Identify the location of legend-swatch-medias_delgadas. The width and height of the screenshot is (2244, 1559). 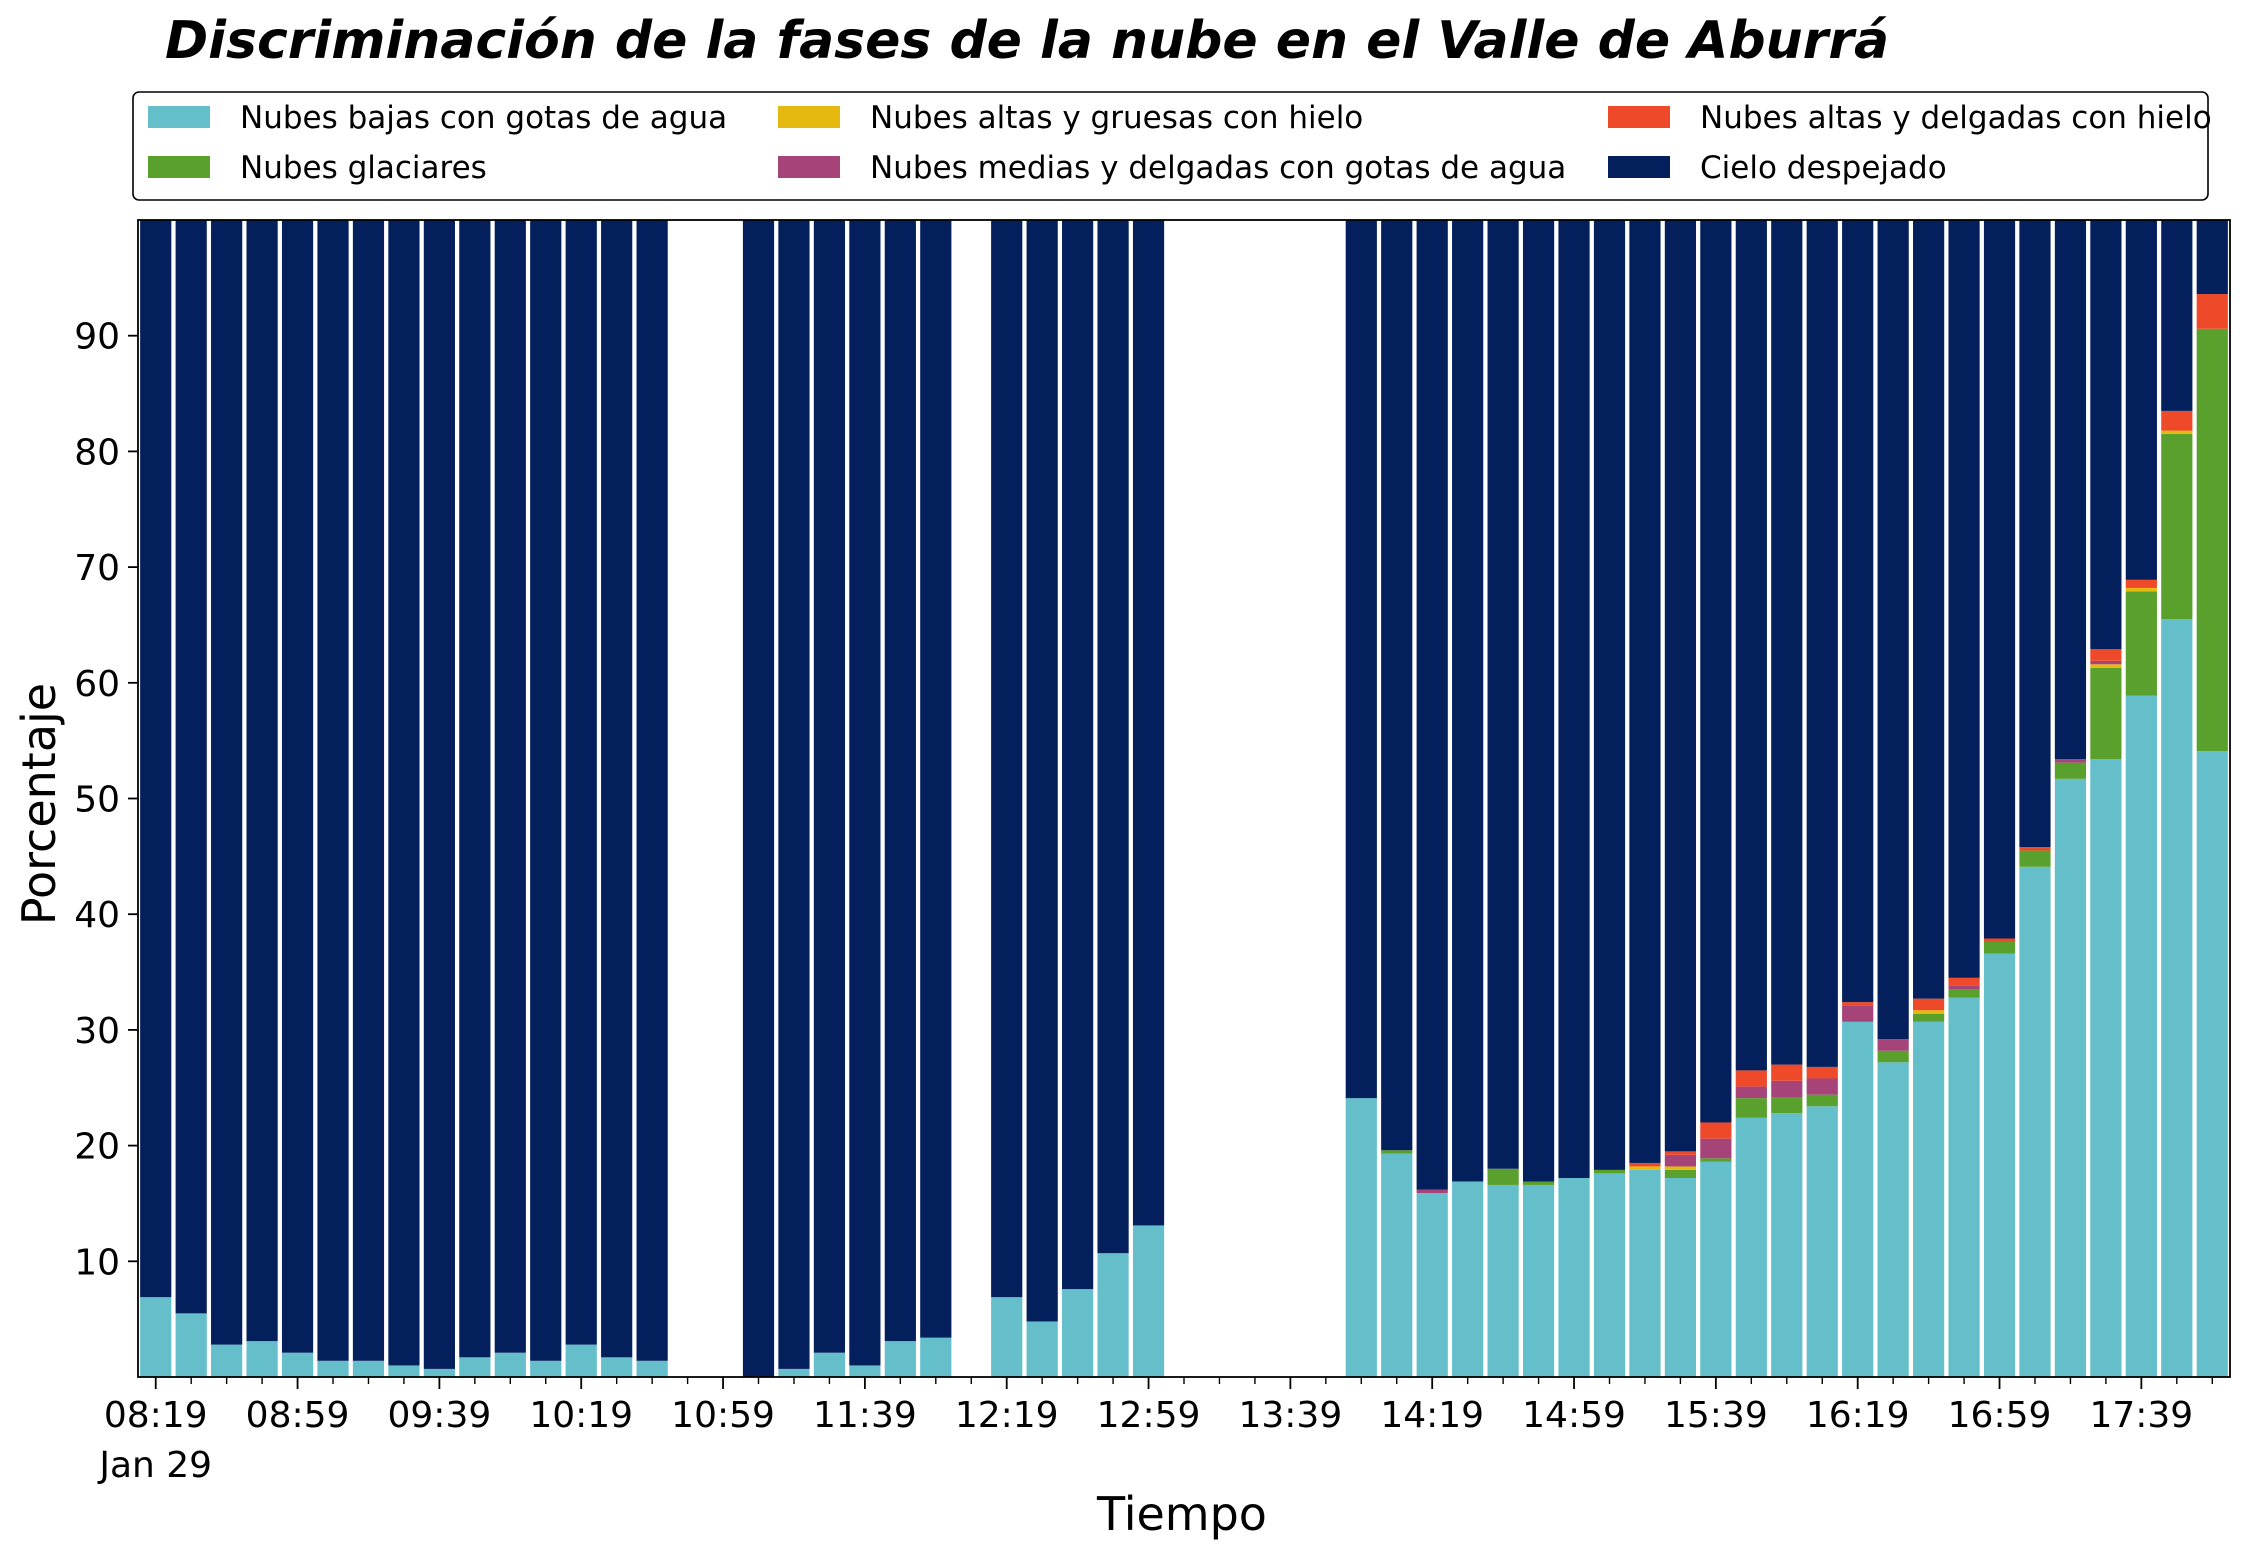
(809, 167).